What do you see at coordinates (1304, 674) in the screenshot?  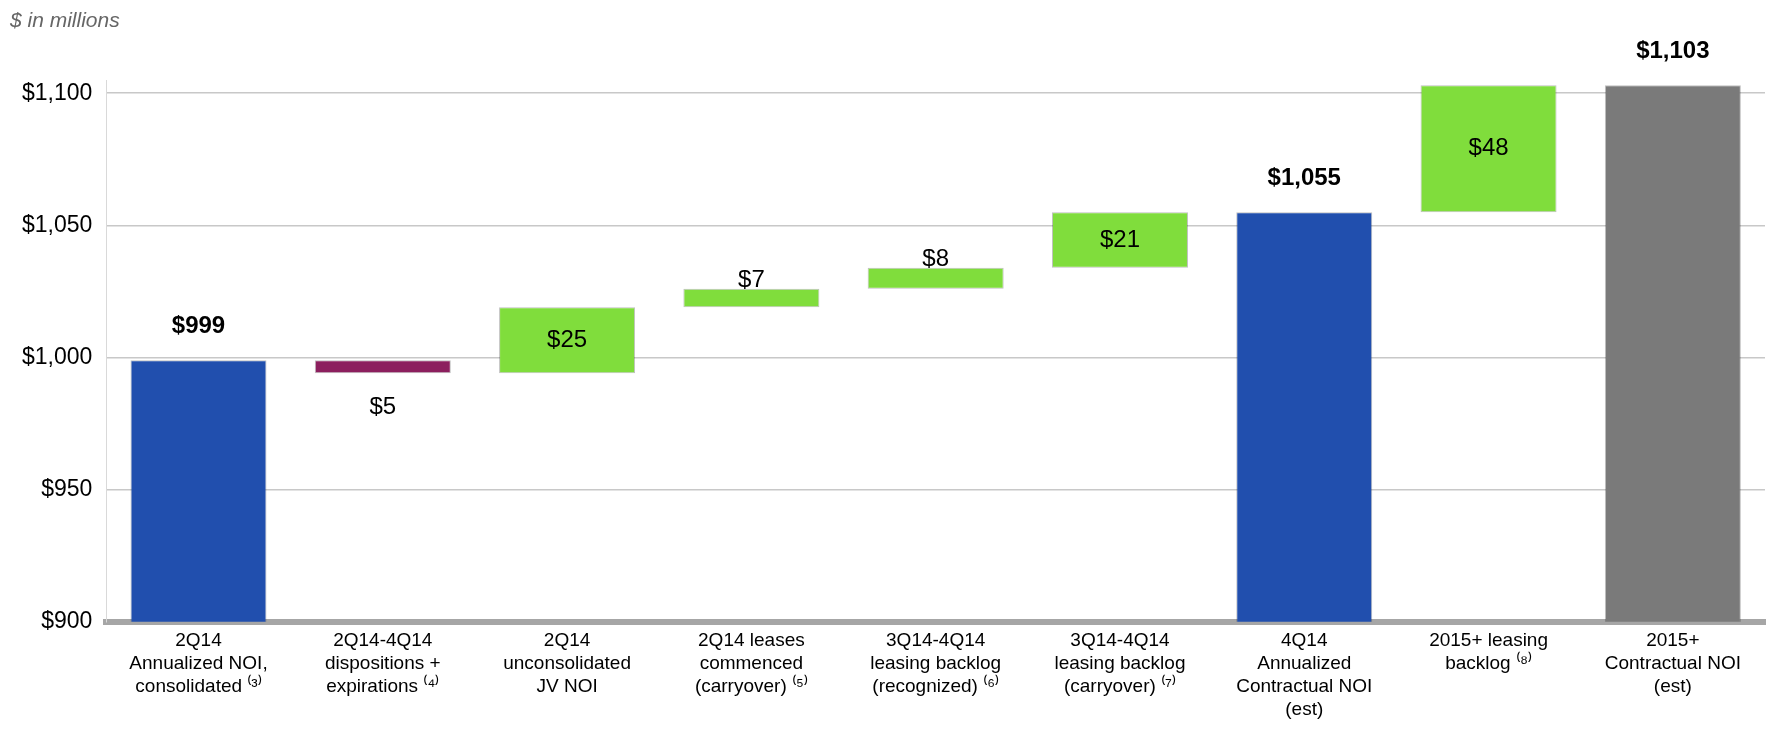 I see `x-tick-label: 4Q14 Annualized Contractual NOI (est)` at bounding box center [1304, 674].